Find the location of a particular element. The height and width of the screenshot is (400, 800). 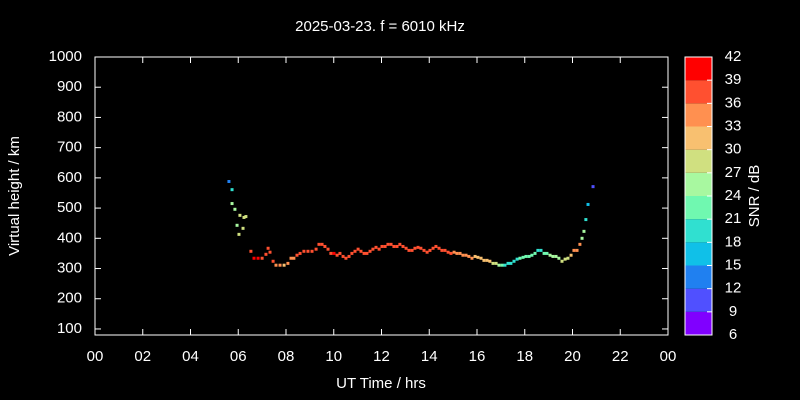

y-tick-label: 500 is located at coordinates (69, 207).